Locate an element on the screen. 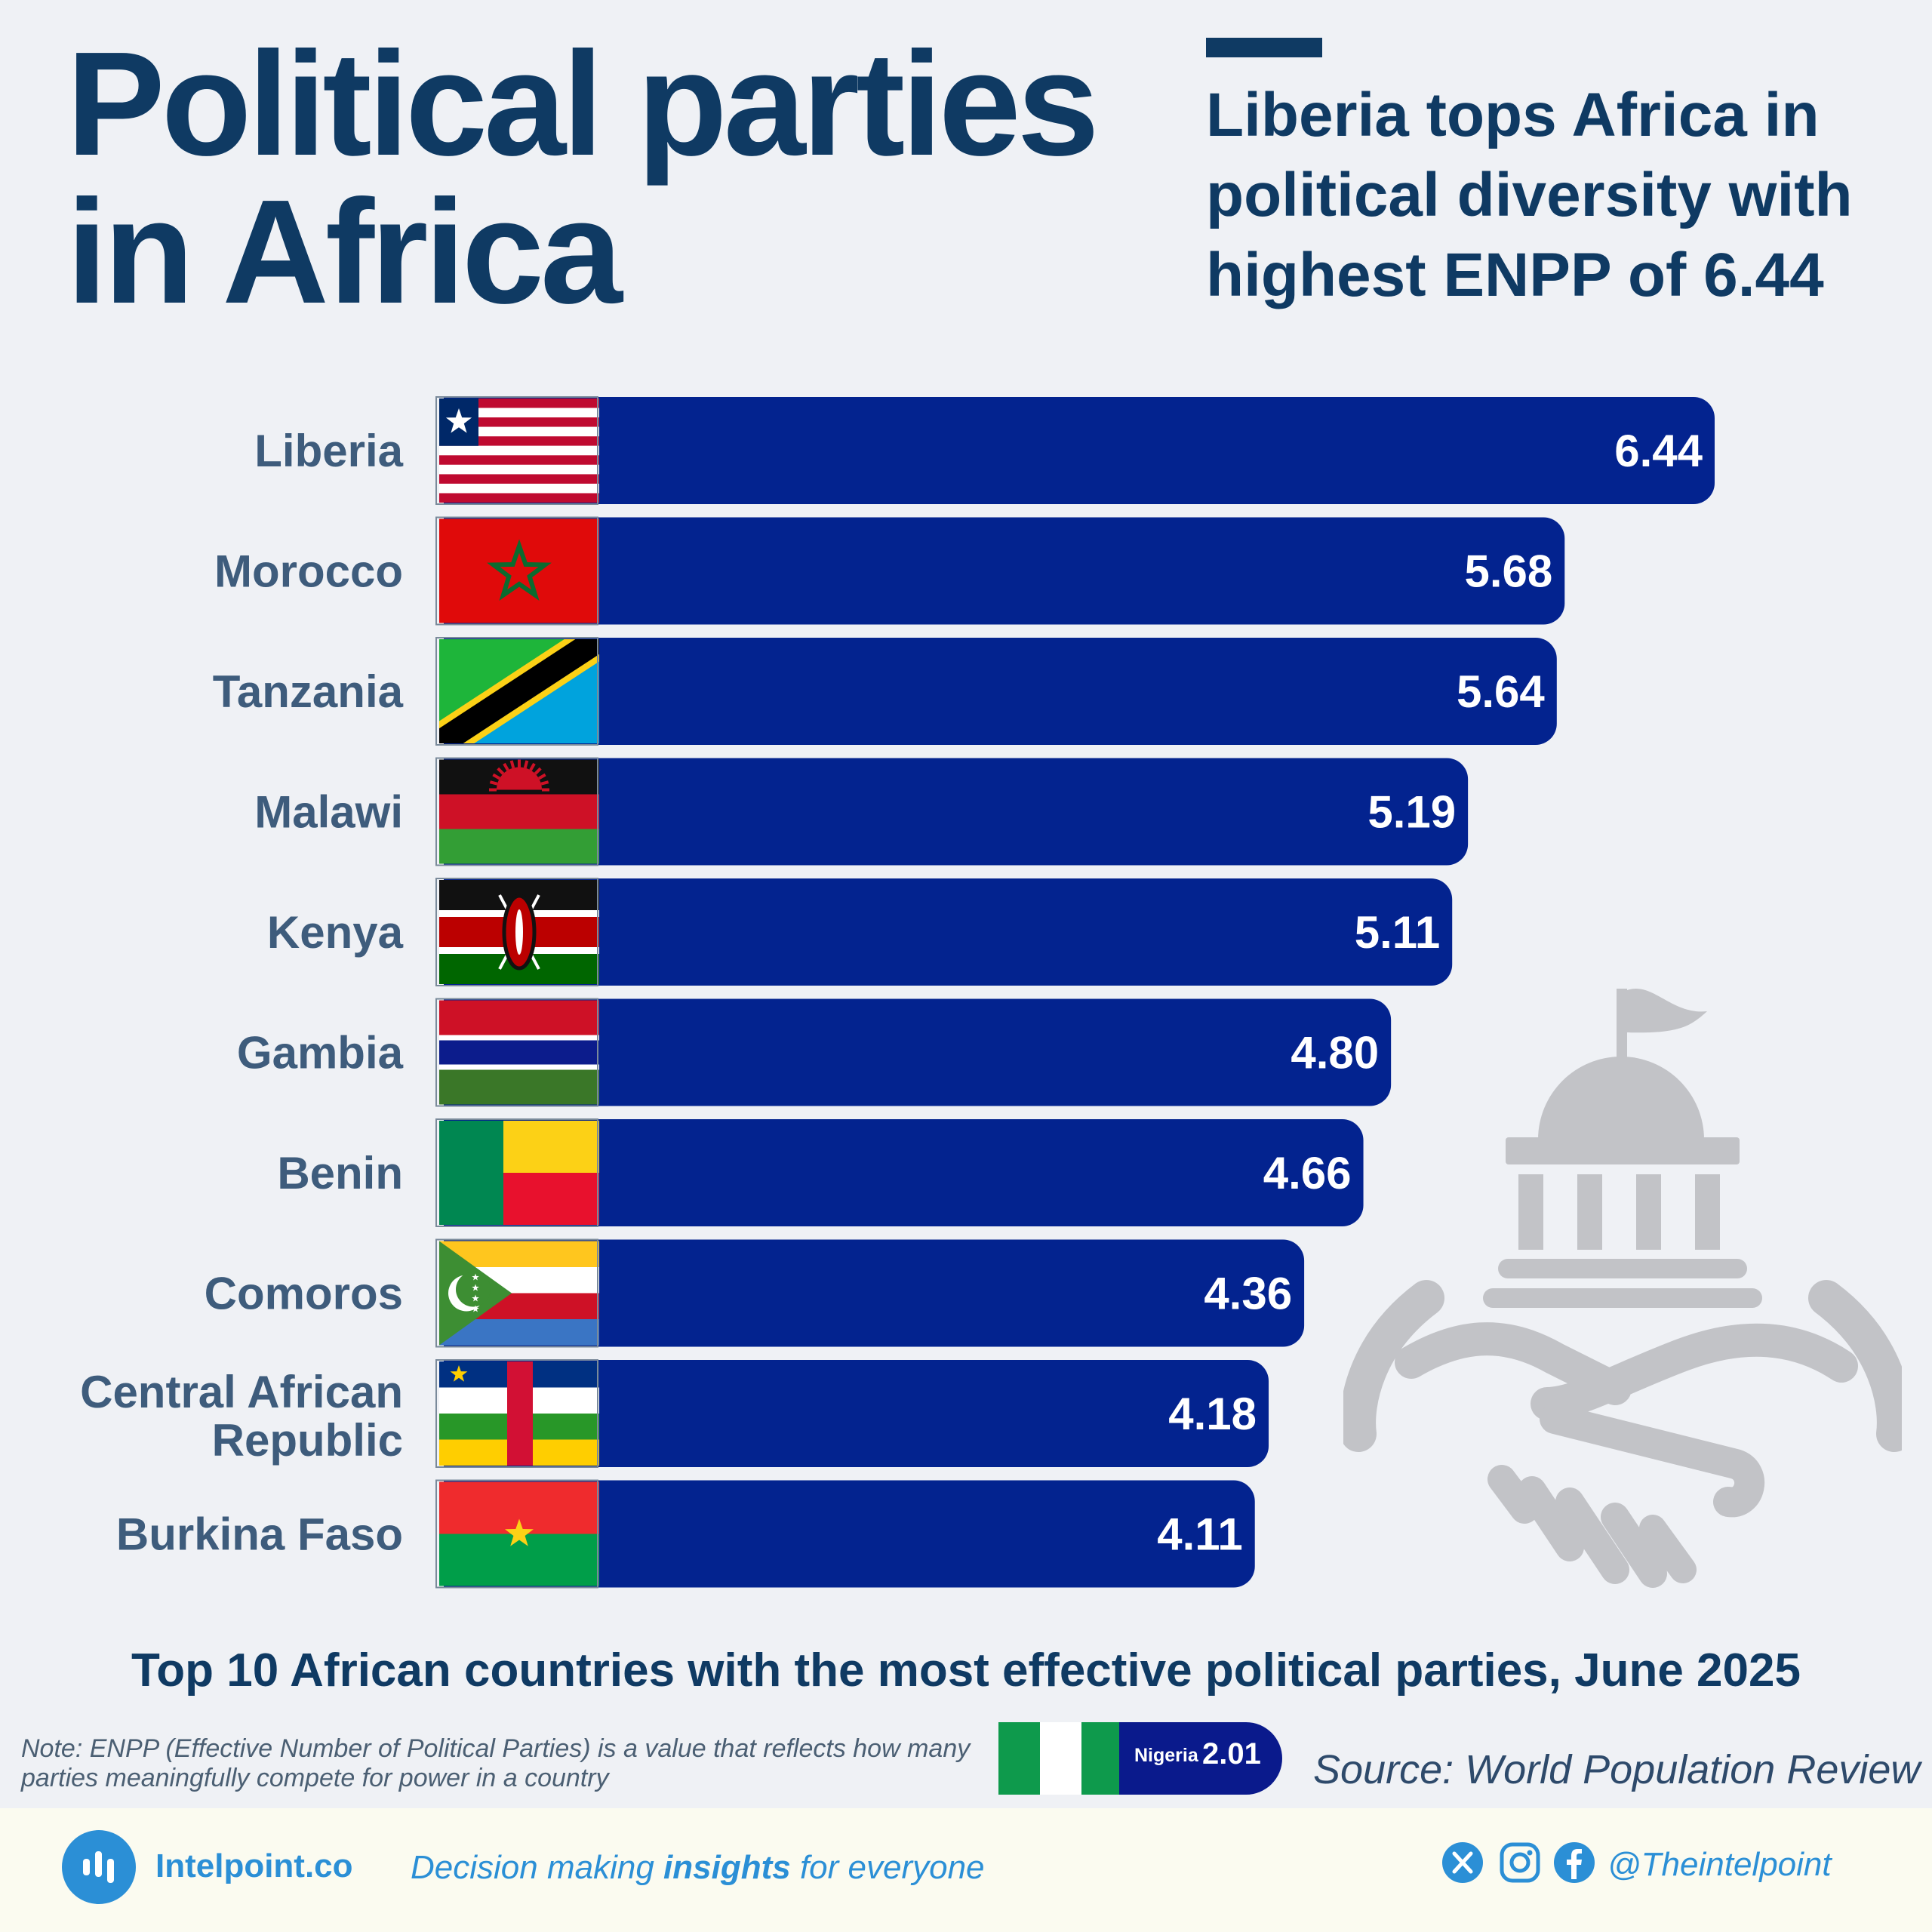 Image resolution: width=1932 pixels, height=1932 pixels. flag-comoros-icon is located at coordinates (519, 1293).